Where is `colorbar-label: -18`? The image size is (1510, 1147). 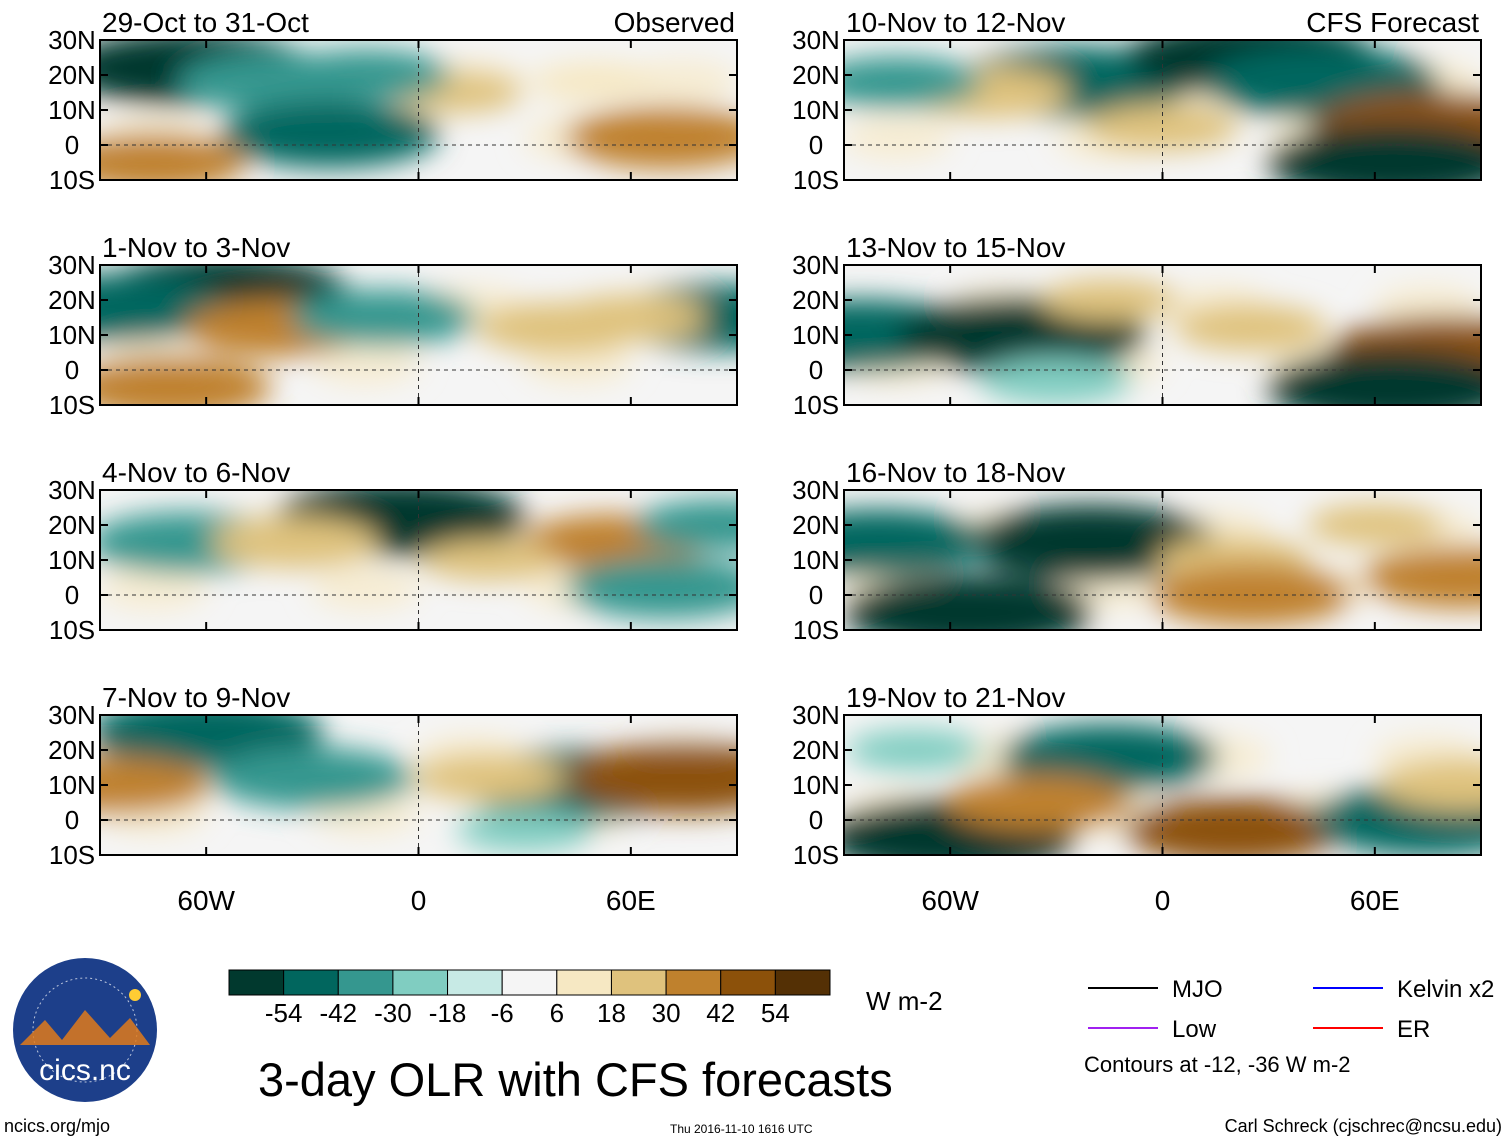
colorbar-label: -18 is located at coordinates (448, 1013).